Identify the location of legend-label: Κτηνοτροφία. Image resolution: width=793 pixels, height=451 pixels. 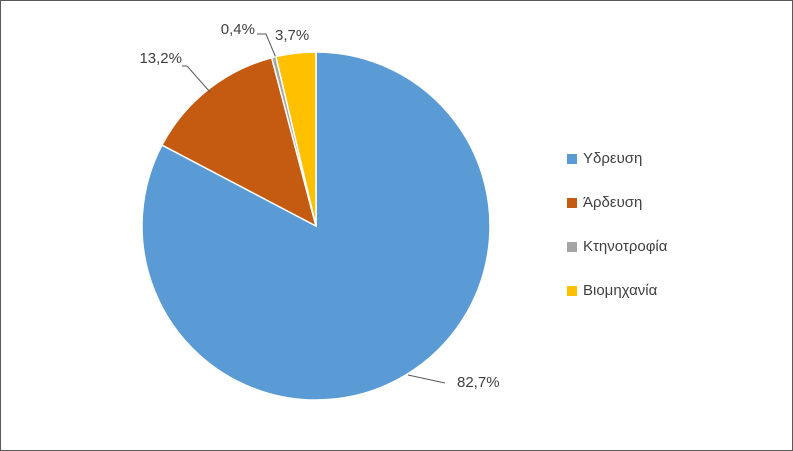
(625, 246).